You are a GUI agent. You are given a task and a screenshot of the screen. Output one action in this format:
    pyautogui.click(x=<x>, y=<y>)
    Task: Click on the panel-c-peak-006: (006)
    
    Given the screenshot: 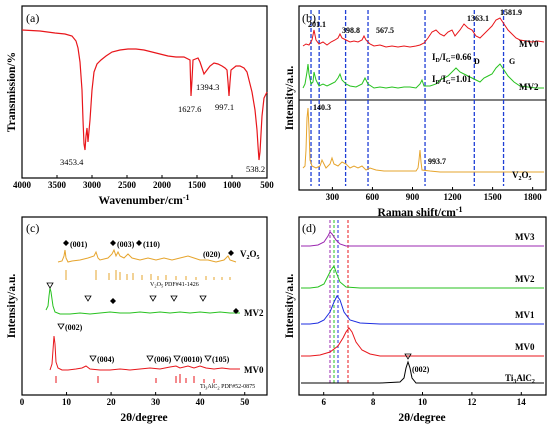 What is the action you would take?
    pyautogui.click(x=163, y=359)
    